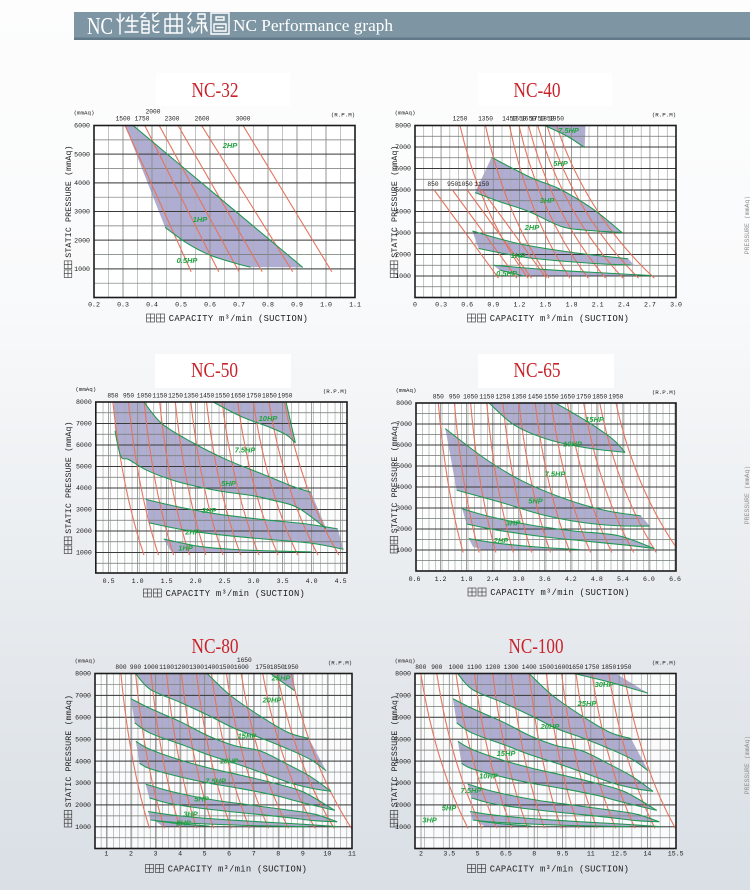 This screenshot has width=750, height=890. What do you see at coordinates (485, 119) in the screenshot?
I see `svg-text: 1350` at bounding box center [485, 119].